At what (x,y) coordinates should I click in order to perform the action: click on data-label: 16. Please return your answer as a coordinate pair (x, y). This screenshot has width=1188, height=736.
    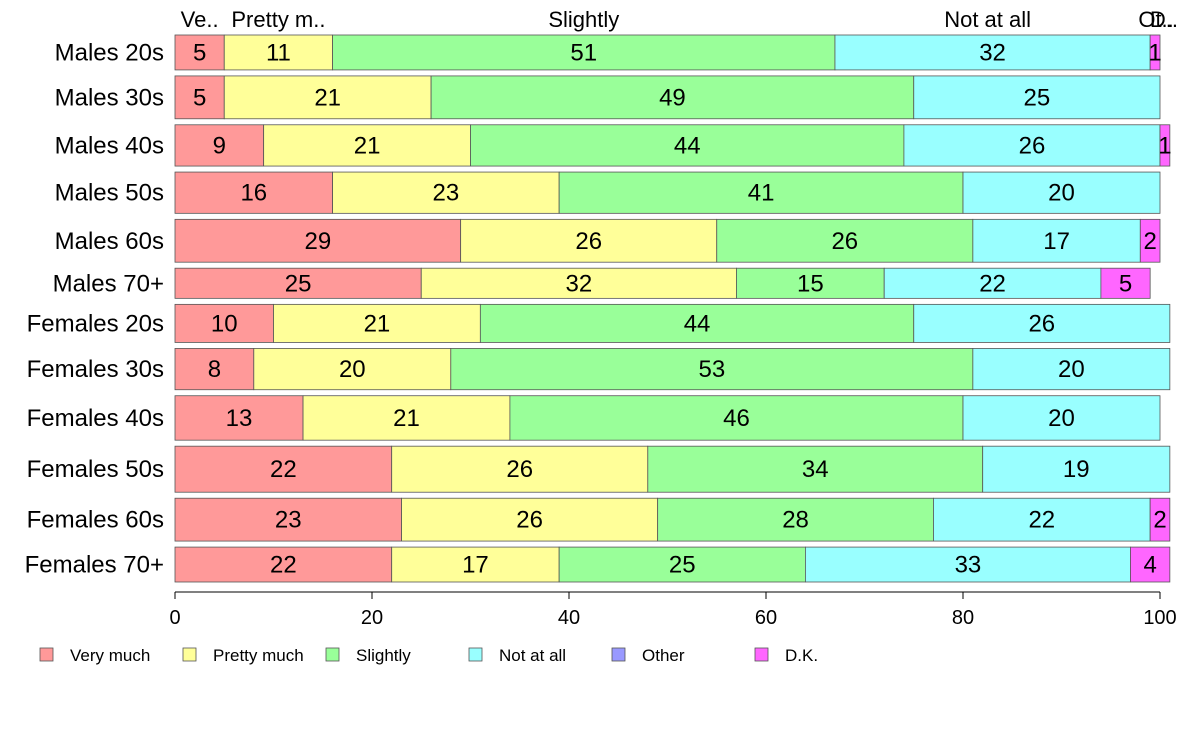
    Looking at the image, I should click on (253, 193).